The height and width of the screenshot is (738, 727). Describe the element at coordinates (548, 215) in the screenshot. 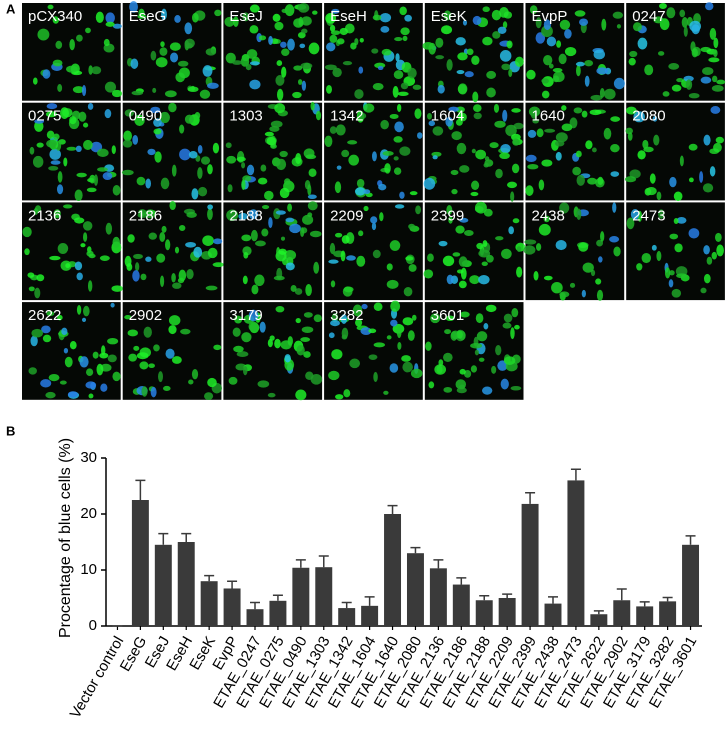

I see `tile-label: 2438` at that location.